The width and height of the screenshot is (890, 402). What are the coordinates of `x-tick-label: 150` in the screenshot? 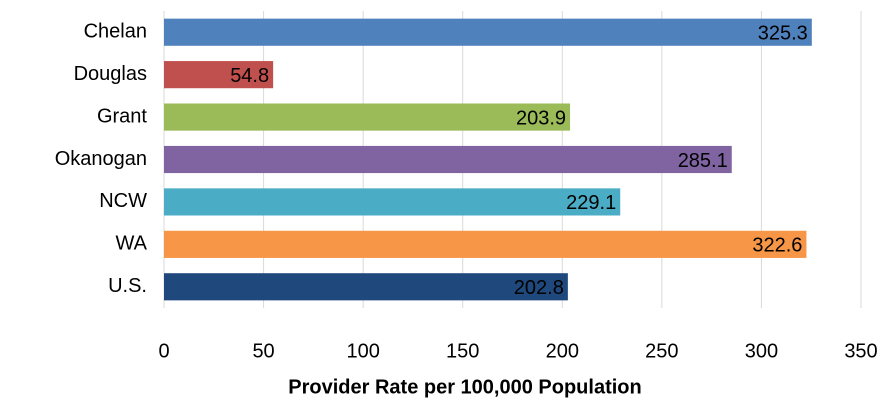 It's located at (462, 351).